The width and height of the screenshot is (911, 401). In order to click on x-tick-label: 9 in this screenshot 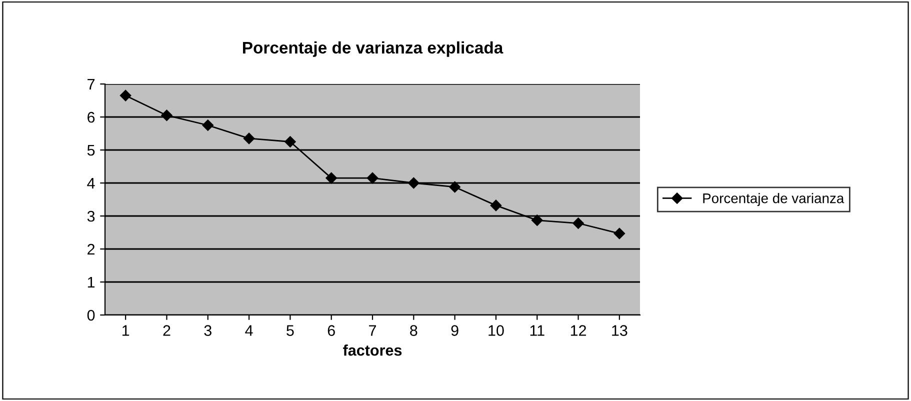, I will do `click(454, 330)`.